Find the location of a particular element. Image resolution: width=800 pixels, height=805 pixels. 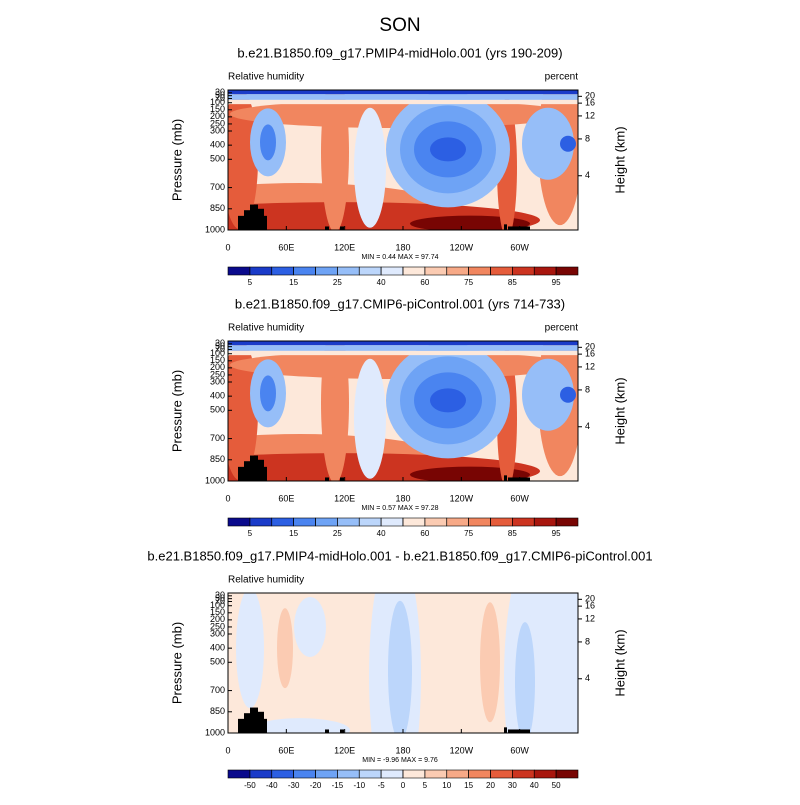

y2-tick-label: 12 is located at coordinates (590, 618).